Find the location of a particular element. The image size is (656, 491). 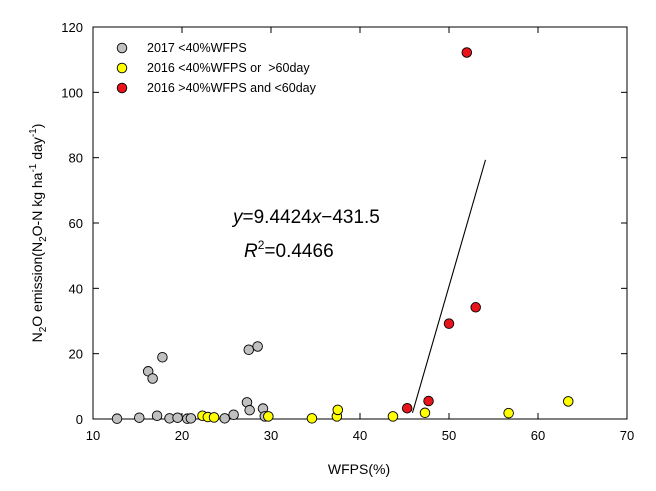

y-tick-label: 120 is located at coordinates (72, 27).